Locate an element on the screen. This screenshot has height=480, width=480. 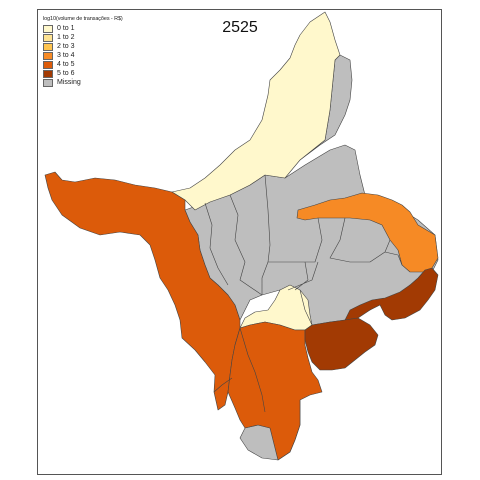
region-5-to-6-east is located at coordinates (391, 294).